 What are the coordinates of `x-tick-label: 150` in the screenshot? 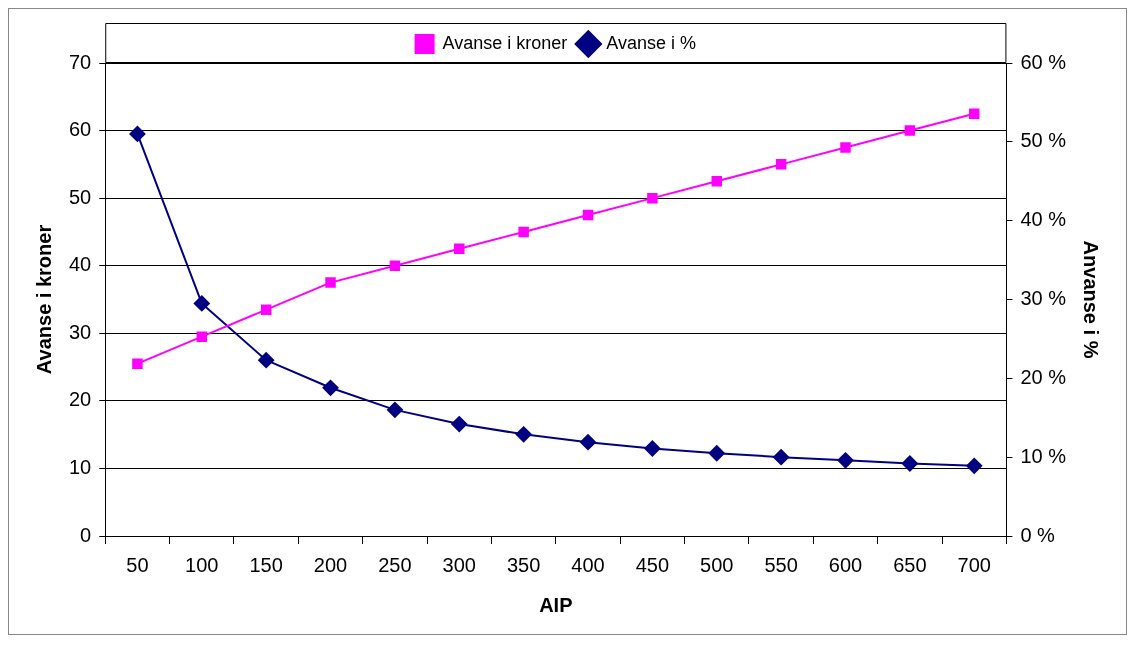 It's located at (266, 564).